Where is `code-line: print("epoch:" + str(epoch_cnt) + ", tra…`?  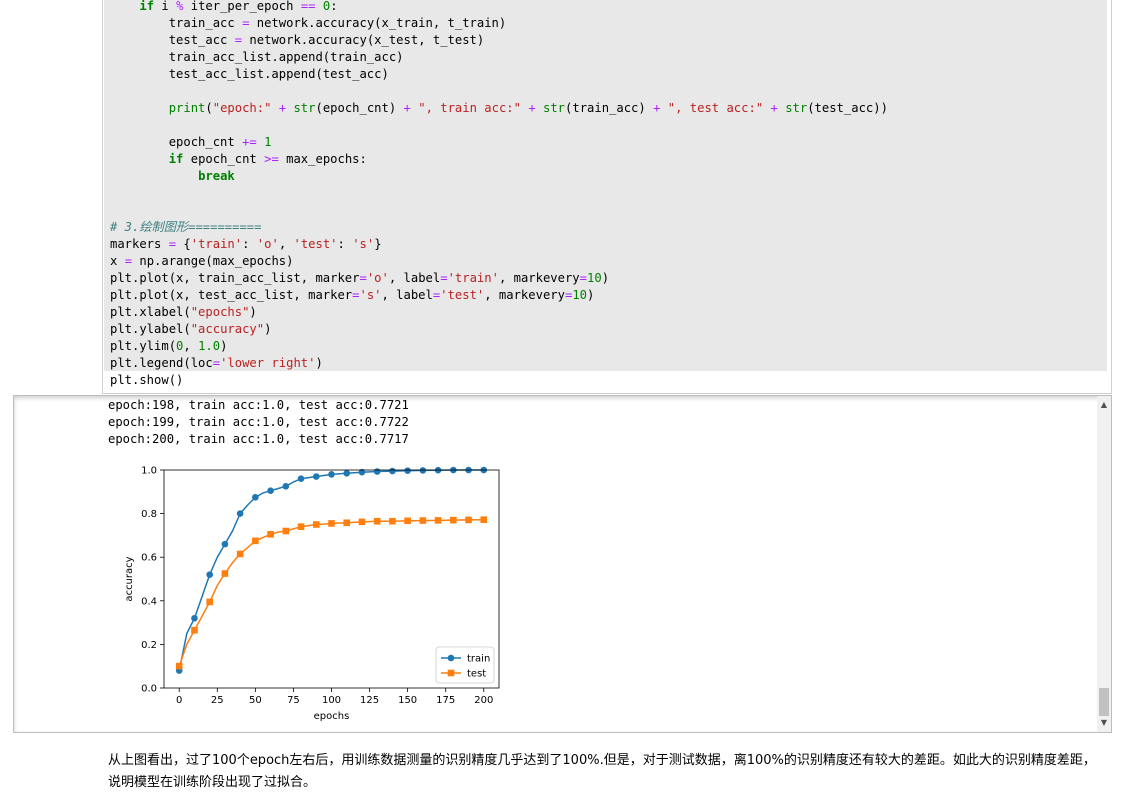 code-line: print("epoch:" + str(epoch_cnt) + ", tra… is located at coordinates (528, 108).